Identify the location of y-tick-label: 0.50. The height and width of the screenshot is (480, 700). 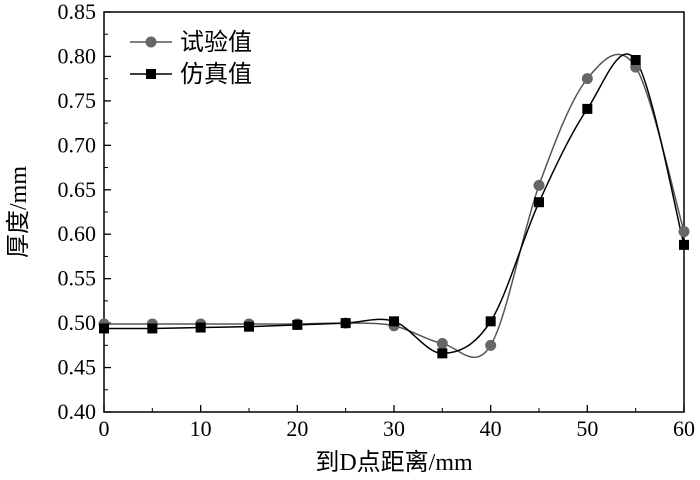
(77, 322).